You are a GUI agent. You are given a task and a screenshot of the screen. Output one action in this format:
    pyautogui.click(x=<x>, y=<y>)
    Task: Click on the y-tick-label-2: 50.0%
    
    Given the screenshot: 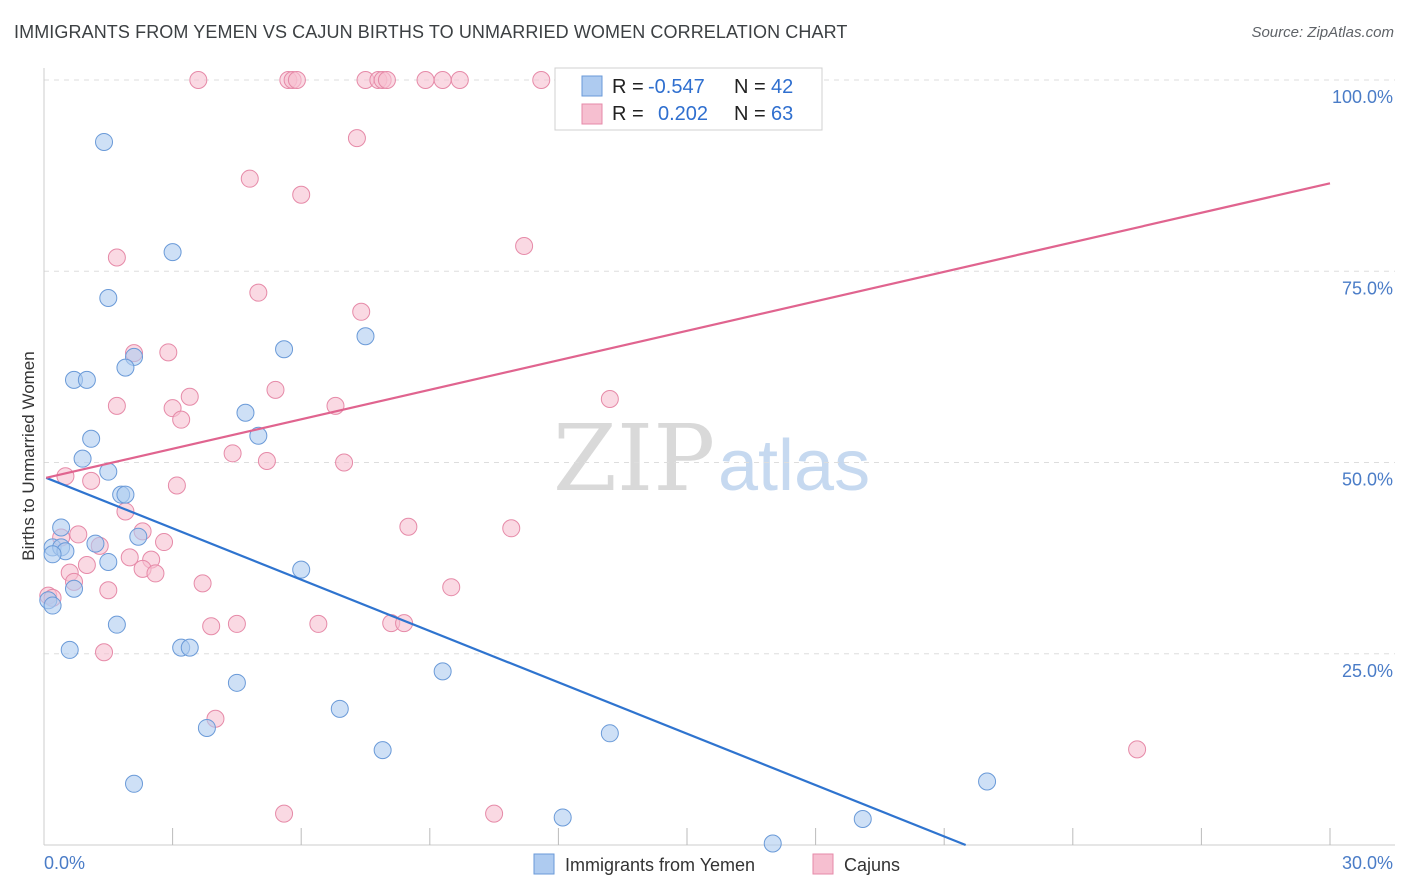 What is the action you would take?
    pyautogui.click(x=1367, y=480)
    